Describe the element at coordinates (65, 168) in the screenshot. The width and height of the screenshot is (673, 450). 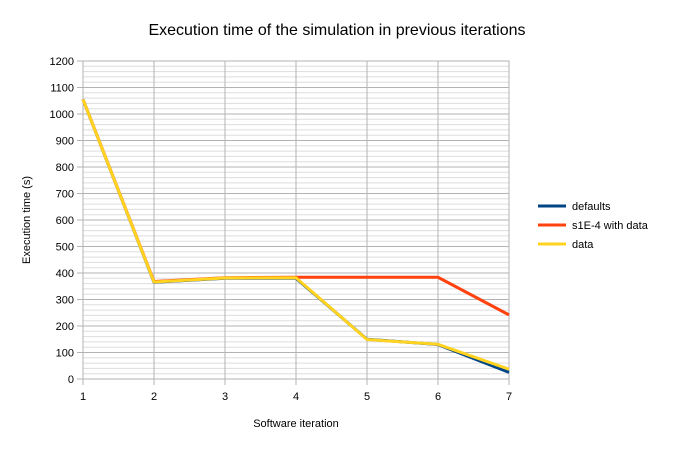
I see `y-tick-label: 800` at that location.